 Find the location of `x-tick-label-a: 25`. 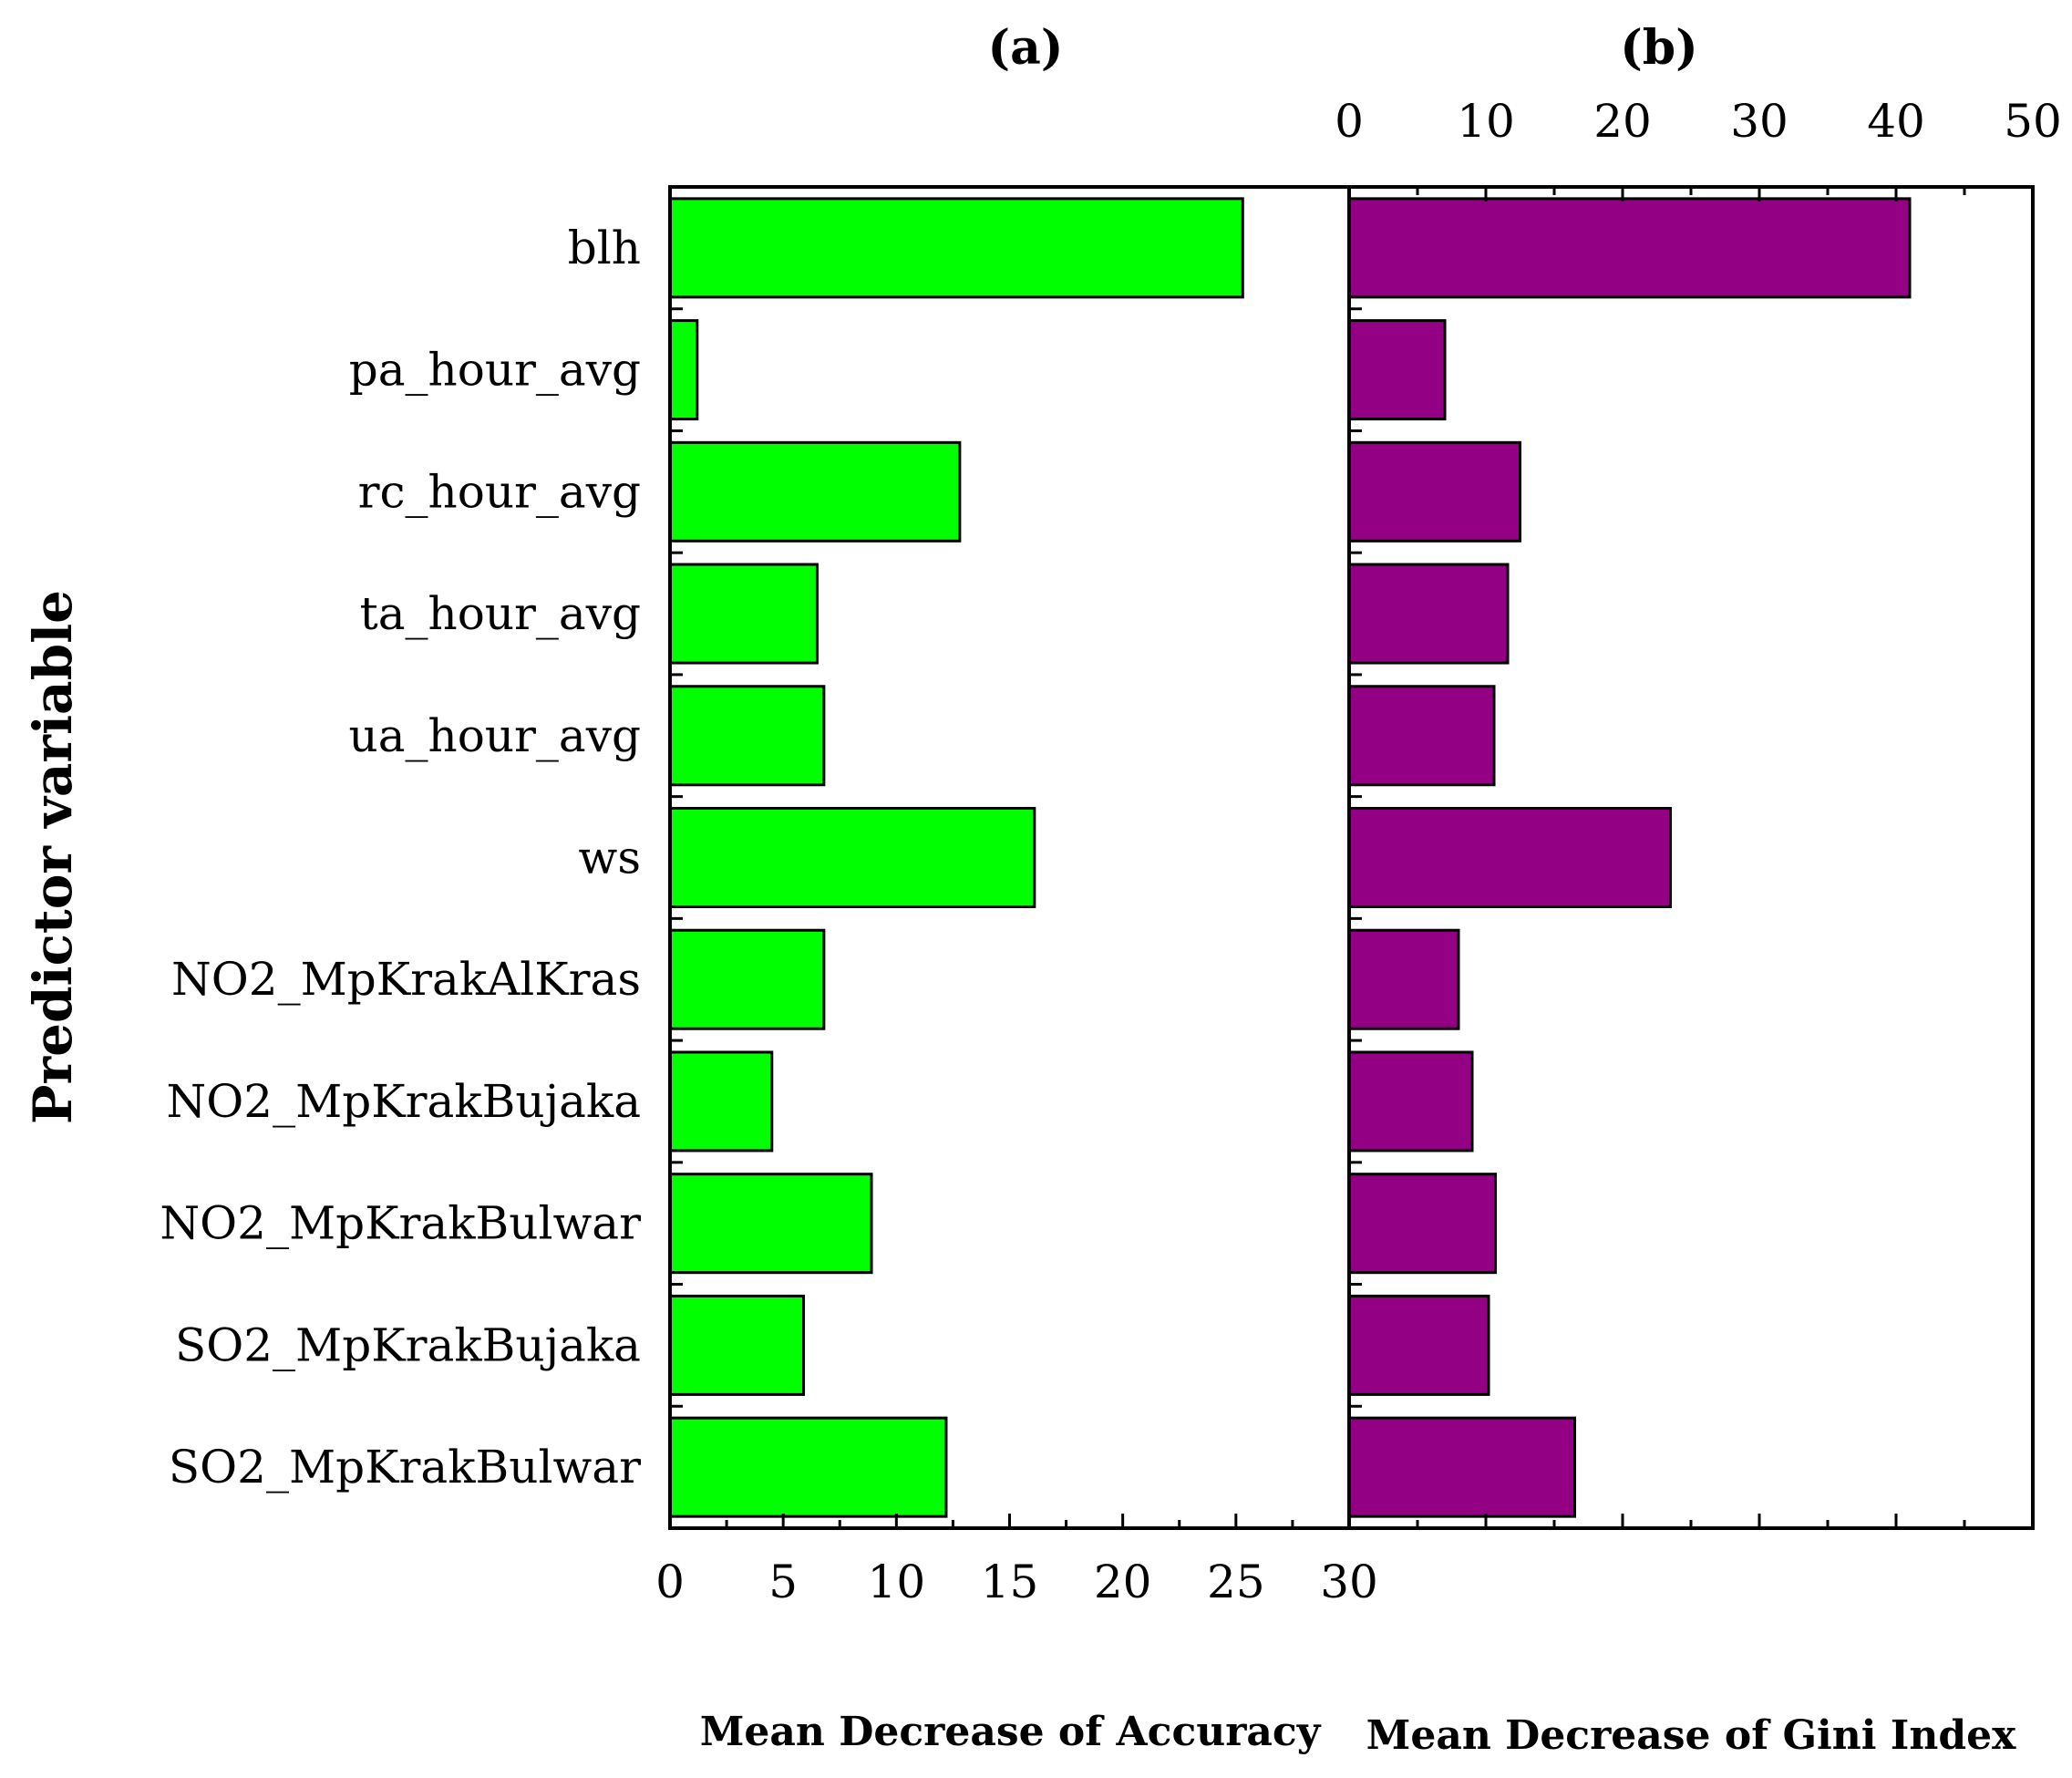

x-tick-label-a: 25 is located at coordinates (1236, 1582).